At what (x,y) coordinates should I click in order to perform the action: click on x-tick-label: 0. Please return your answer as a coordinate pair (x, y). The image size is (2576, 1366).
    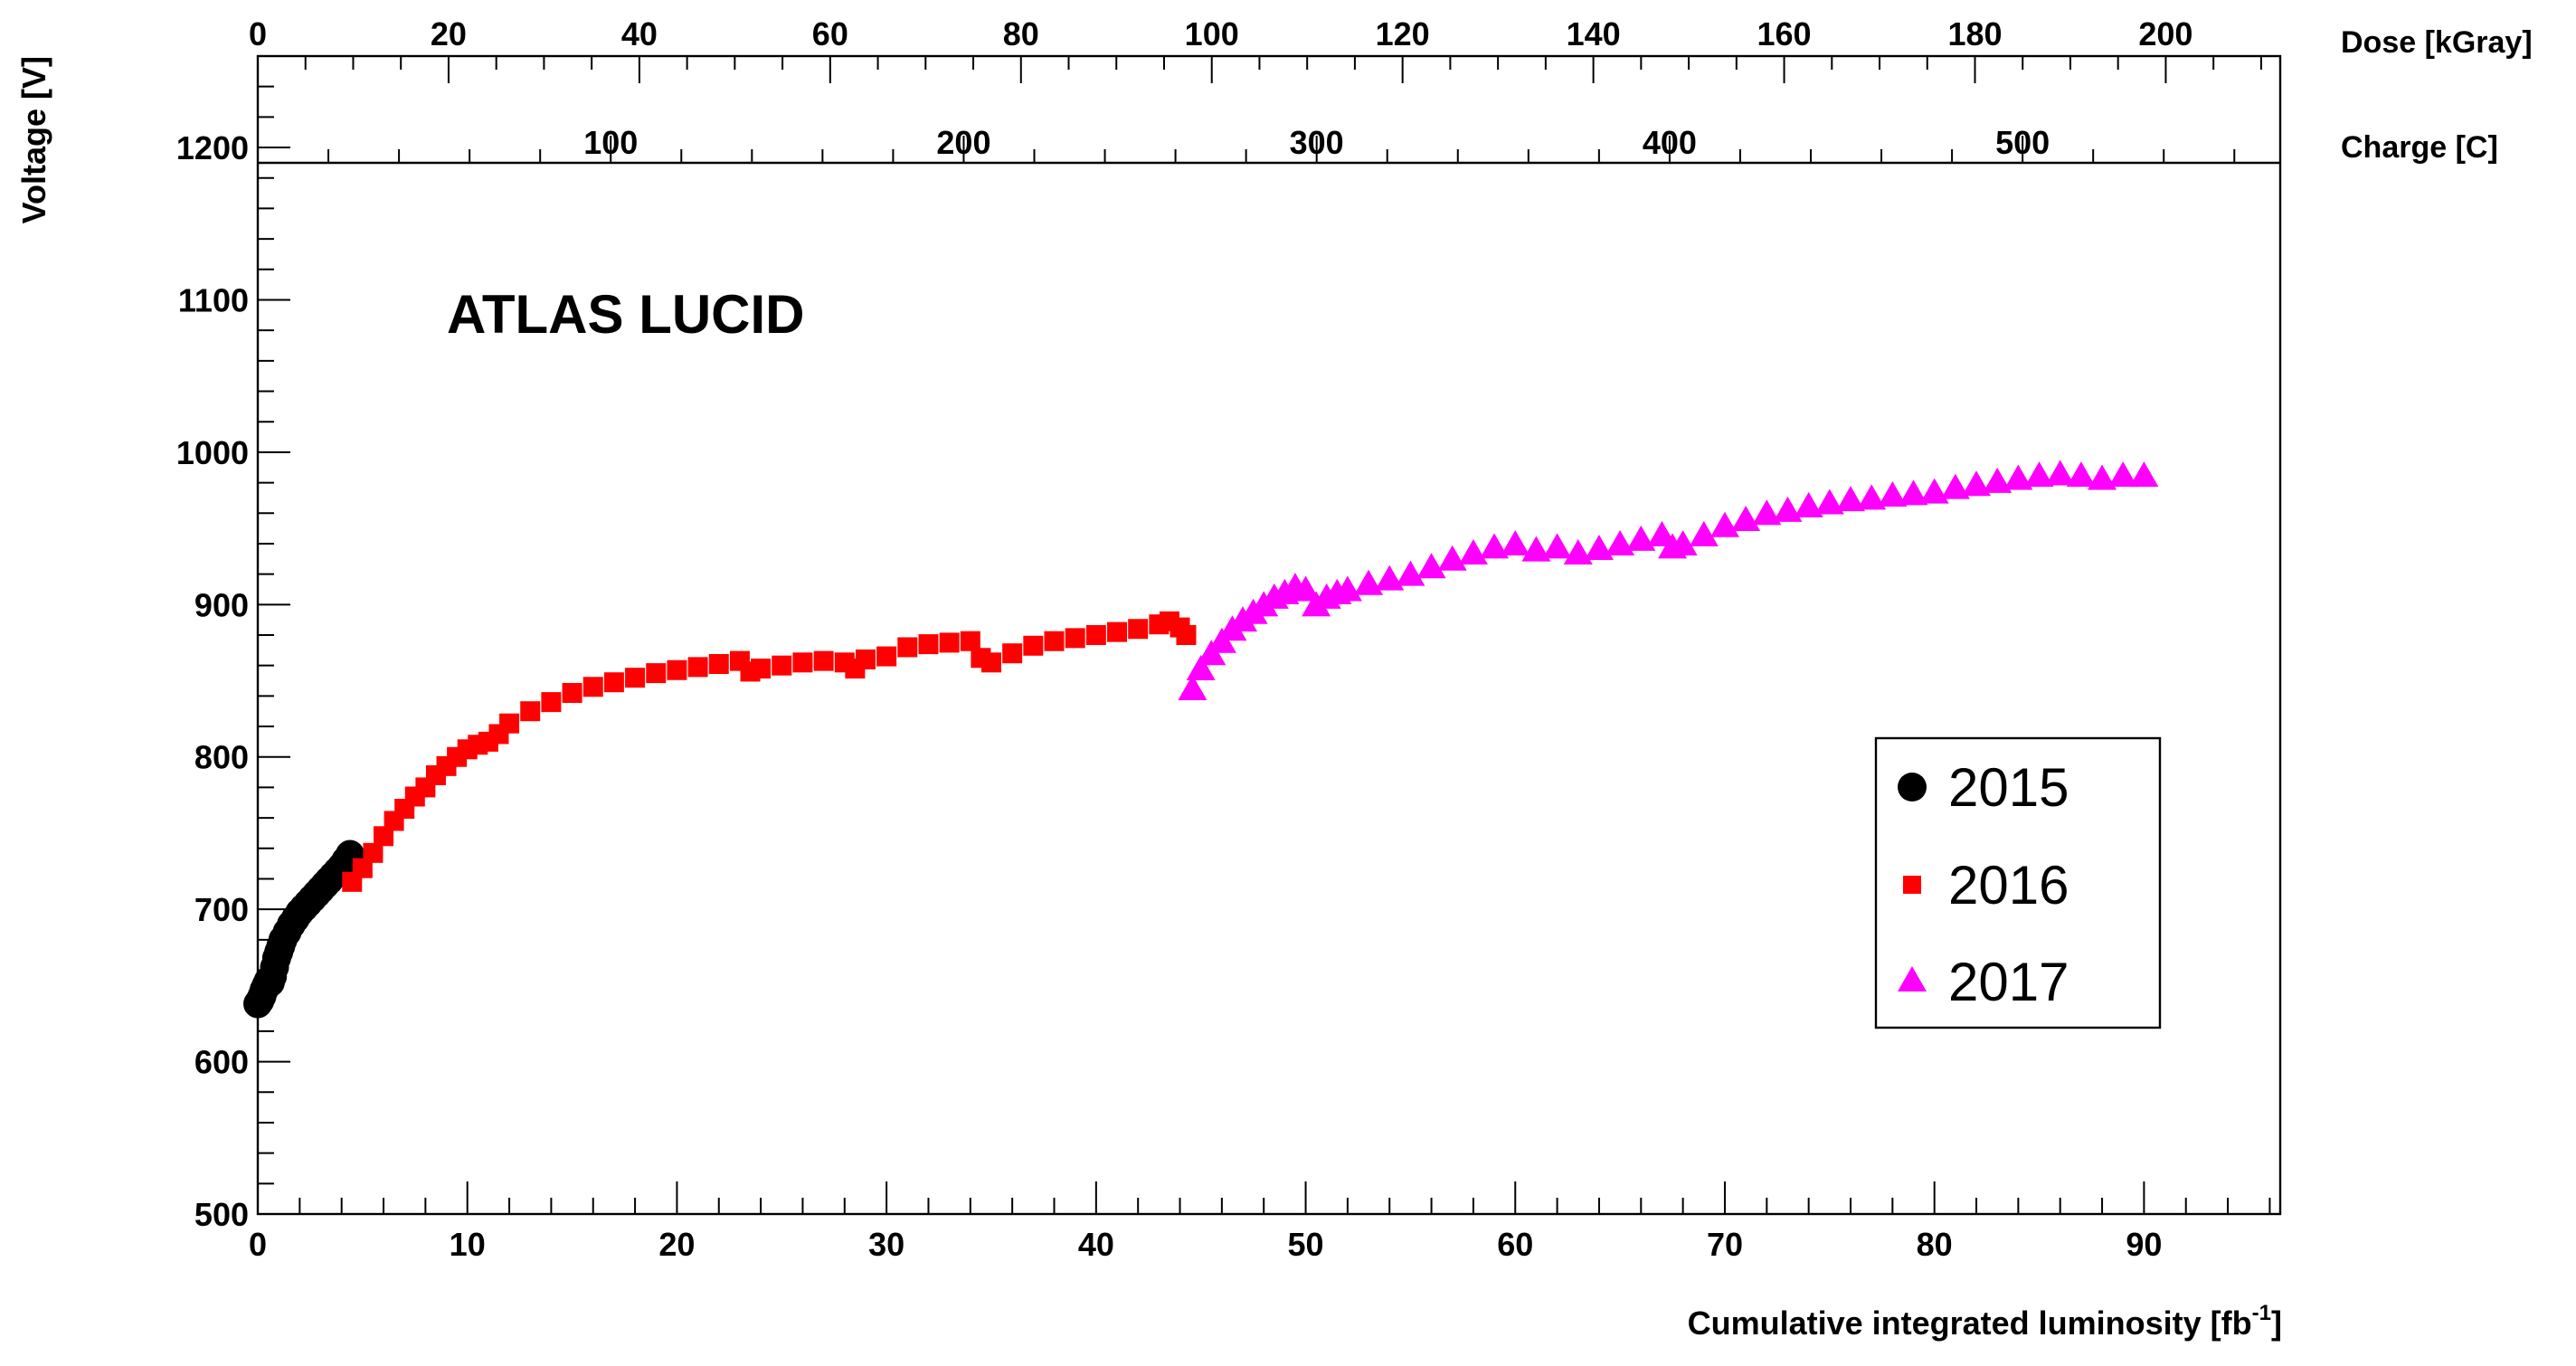
    Looking at the image, I should click on (258, 1244).